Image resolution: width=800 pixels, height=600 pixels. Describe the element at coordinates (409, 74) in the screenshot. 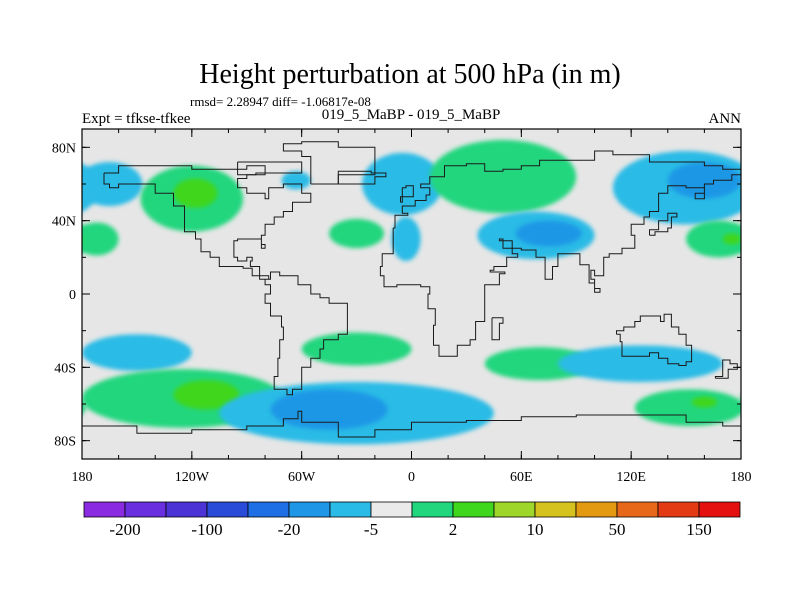

I see `chart-title: Height perturbation at 500 hPa (in m)` at that location.